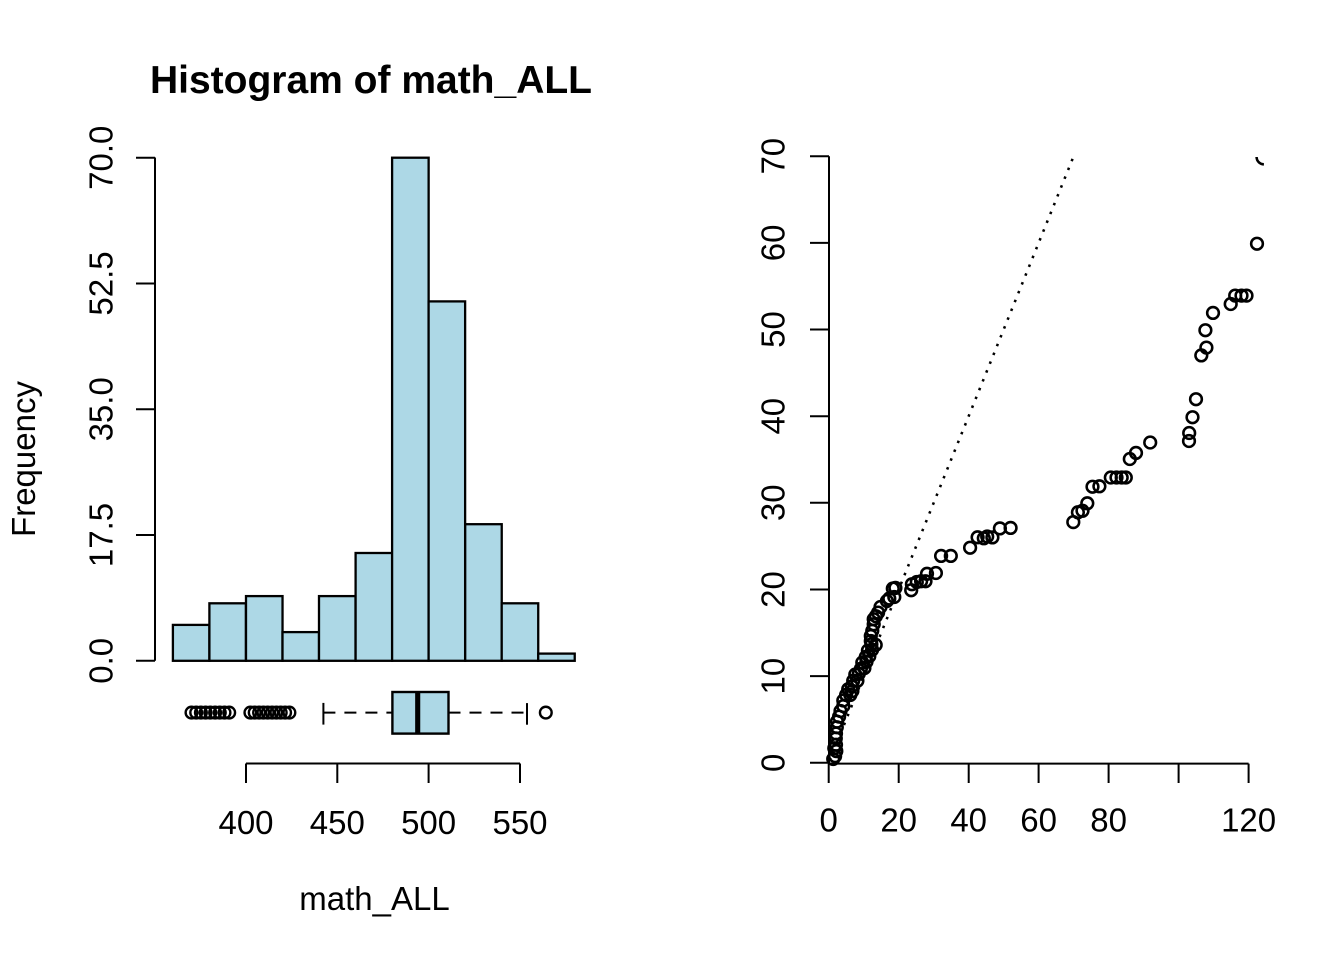 The height and width of the screenshot is (960, 1344). Describe the element at coordinates (337, 822) in the screenshot. I see `svg-text: 450` at that location.